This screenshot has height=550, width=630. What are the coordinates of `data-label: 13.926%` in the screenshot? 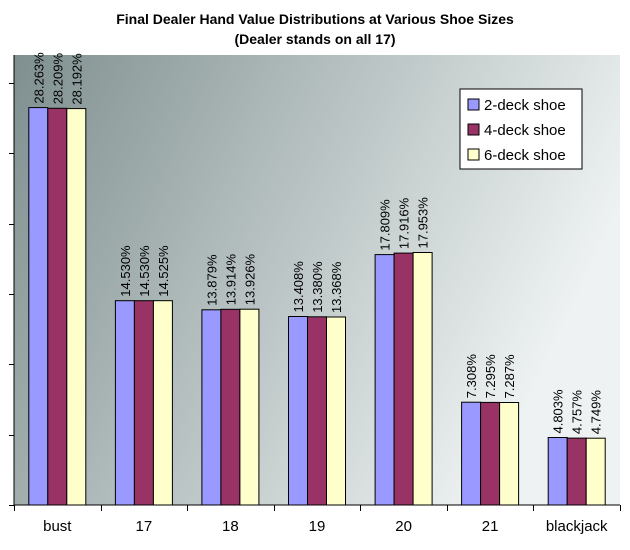 It's located at (249, 279).